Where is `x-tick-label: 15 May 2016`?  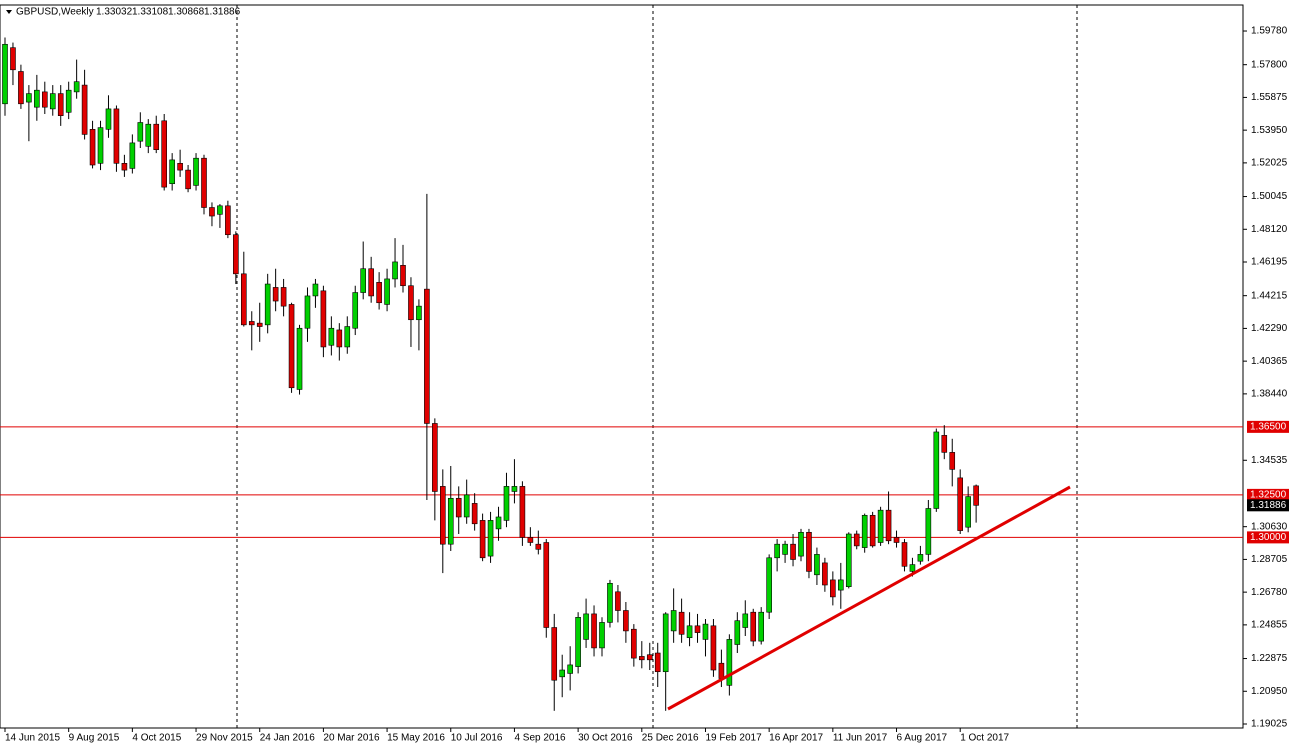
x-tick-label: 15 May 2016 is located at coordinates (416, 738).